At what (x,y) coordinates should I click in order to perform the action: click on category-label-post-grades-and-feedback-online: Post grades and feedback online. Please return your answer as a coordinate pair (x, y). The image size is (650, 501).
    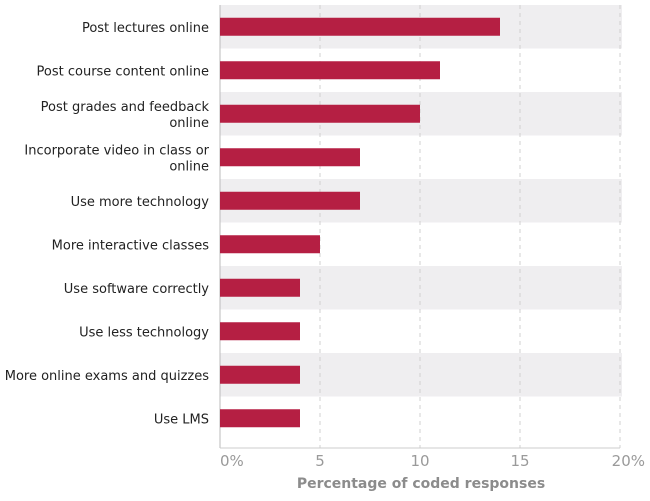
    Looking at the image, I should click on (125, 115).